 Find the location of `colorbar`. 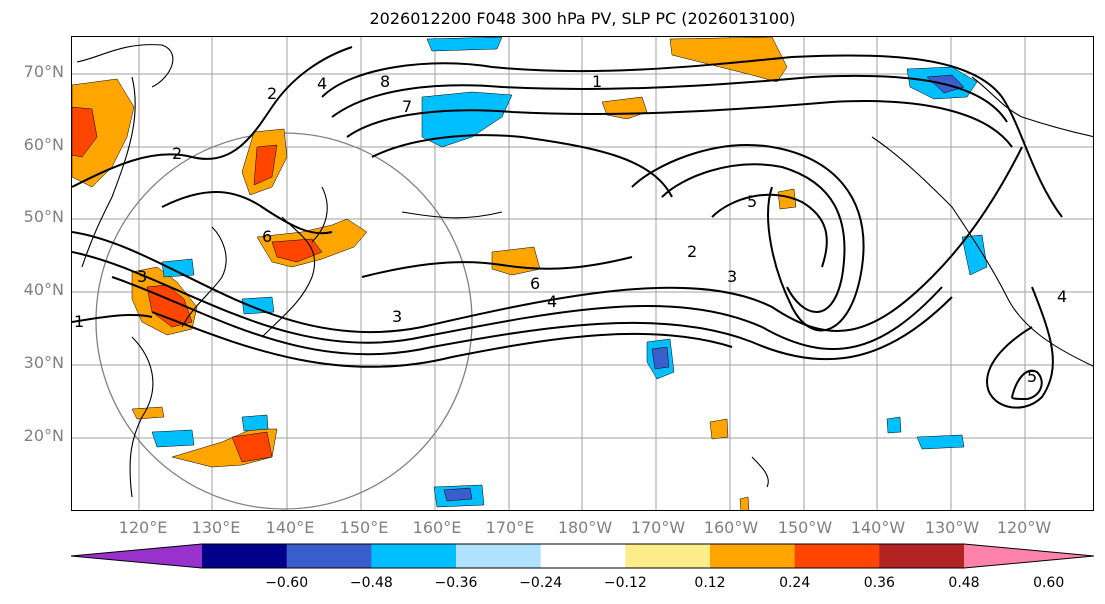

colorbar is located at coordinates (582, 556).